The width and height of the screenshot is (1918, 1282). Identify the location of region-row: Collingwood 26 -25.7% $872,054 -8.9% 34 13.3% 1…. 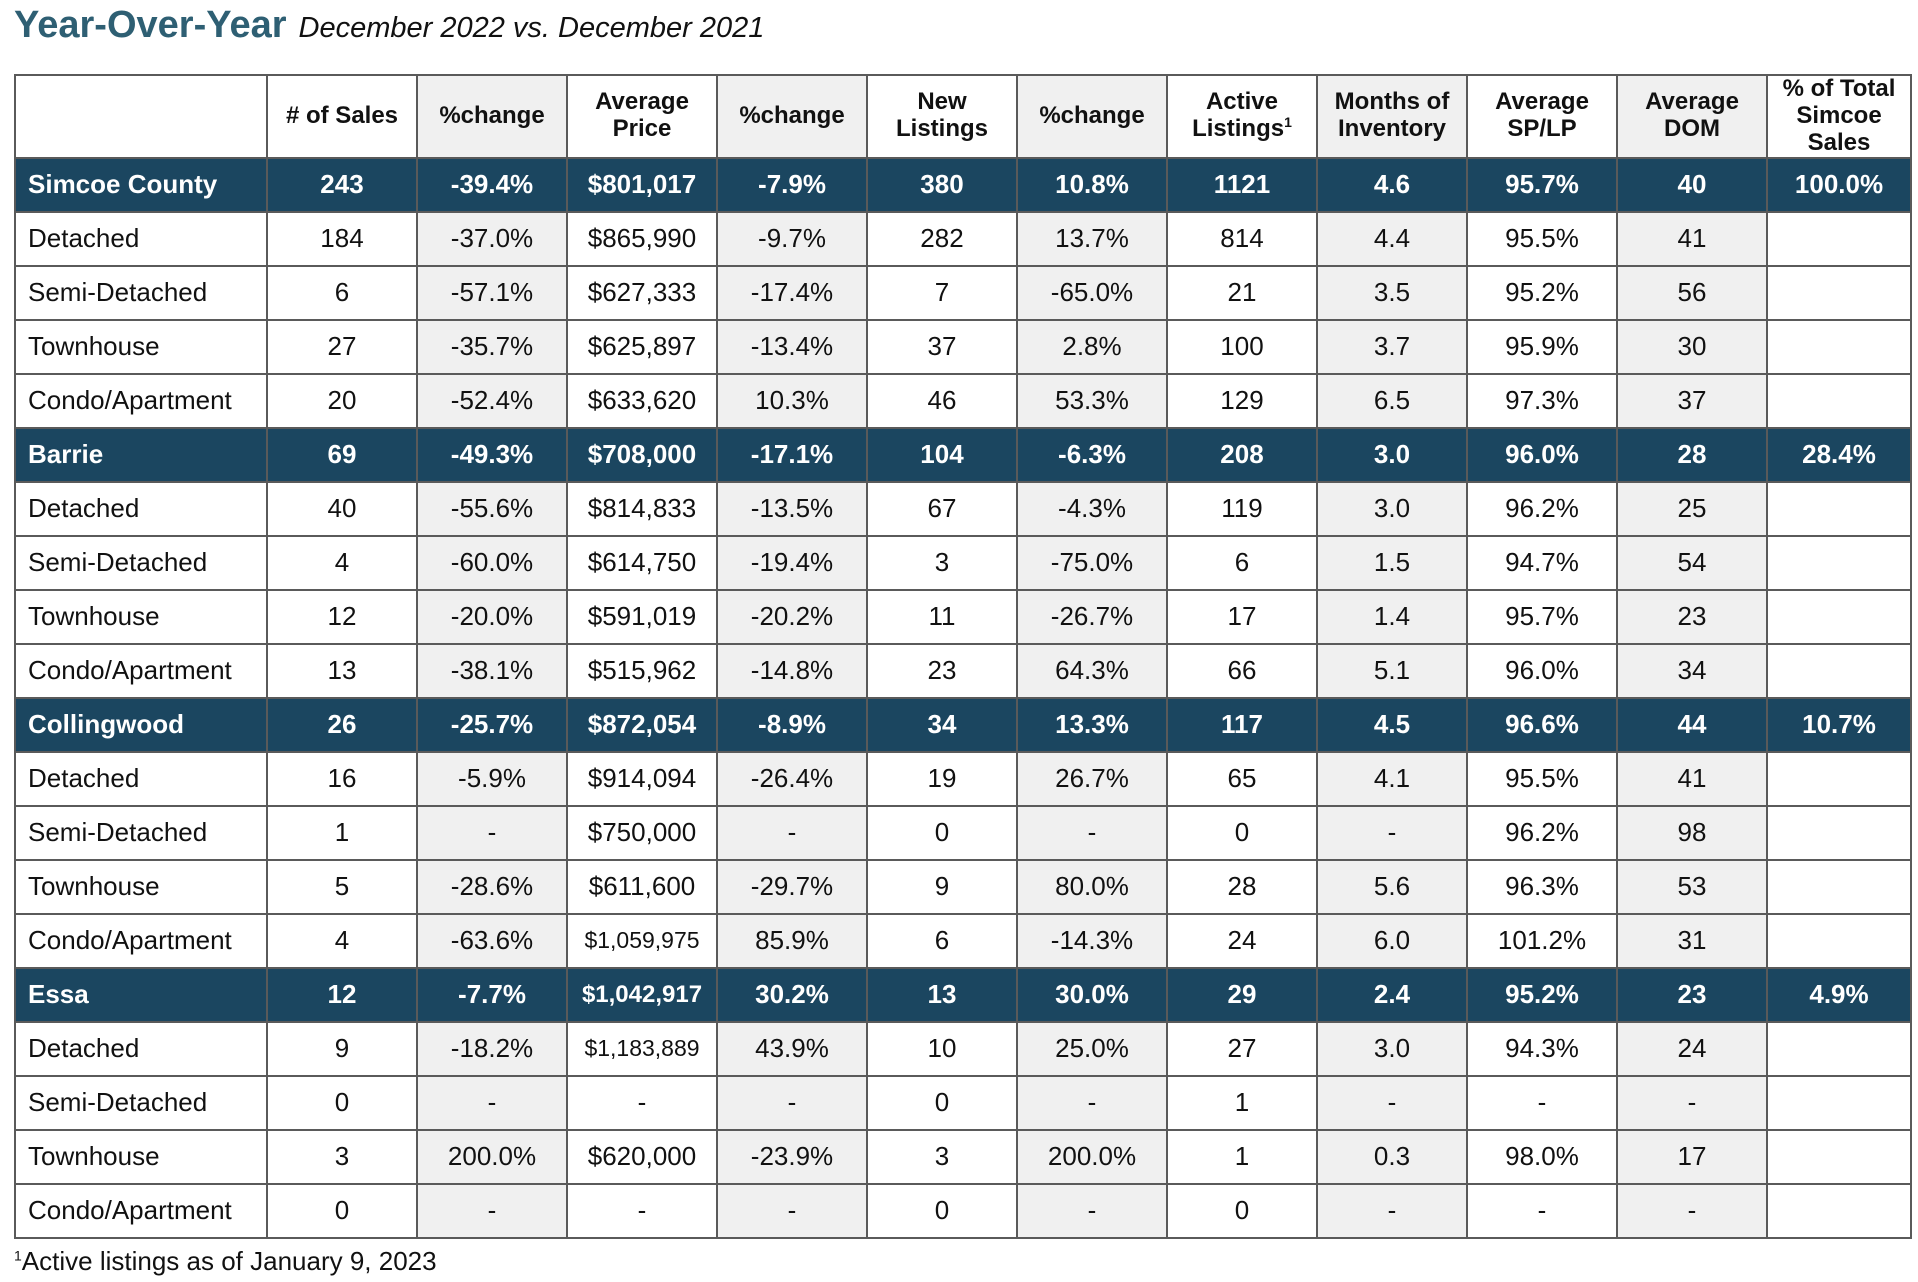
(963, 724).